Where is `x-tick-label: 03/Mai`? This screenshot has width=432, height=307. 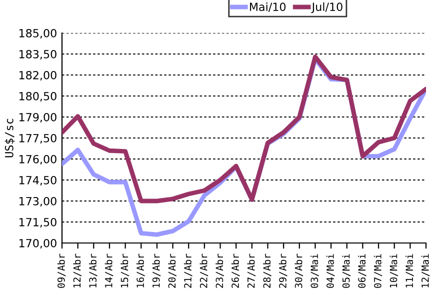 x-tick-label: 03/Mai is located at coordinates (314, 271).